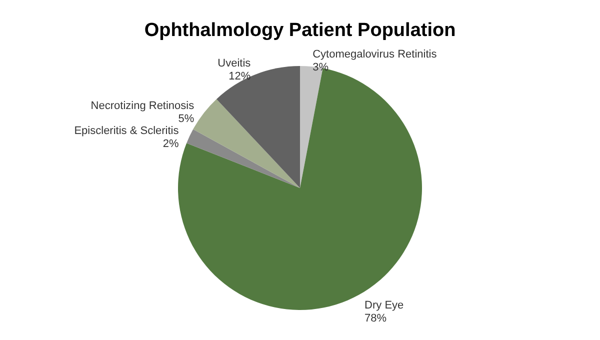 This screenshot has width=600, height=340. What do you see at coordinates (186, 118) in the screenshot?
I see `data-label: 5%` at bounding box center [186, 118].